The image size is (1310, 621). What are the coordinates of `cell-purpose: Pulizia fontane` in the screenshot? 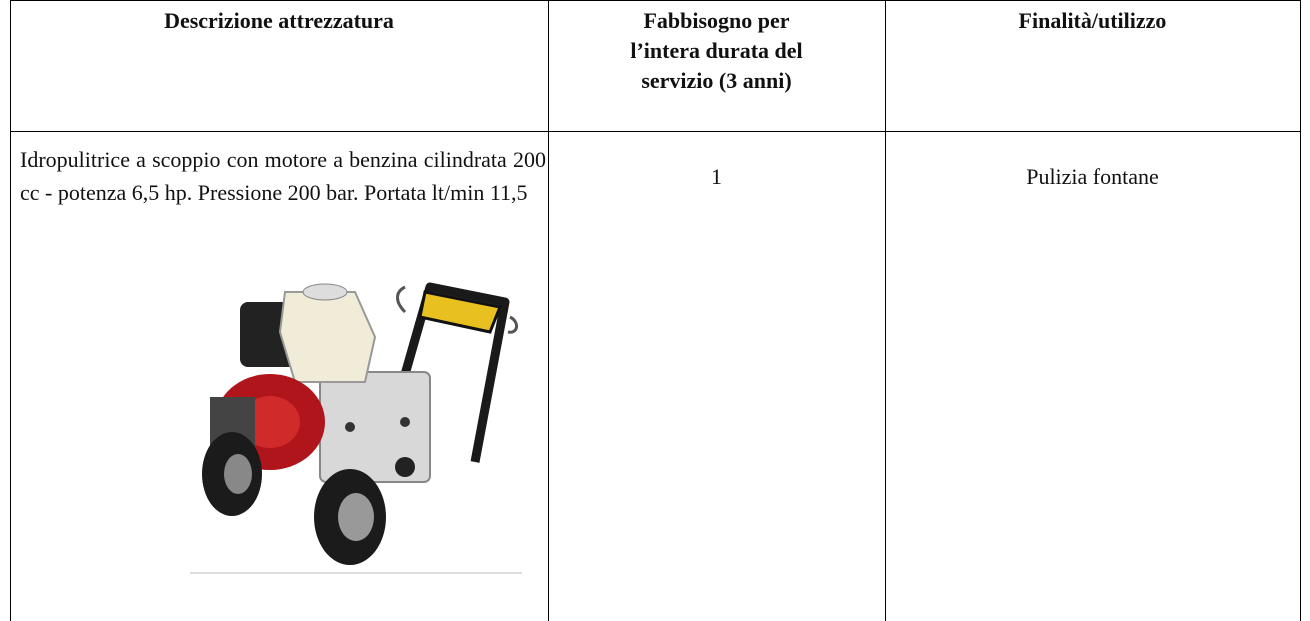 It's located at (1092, 176).